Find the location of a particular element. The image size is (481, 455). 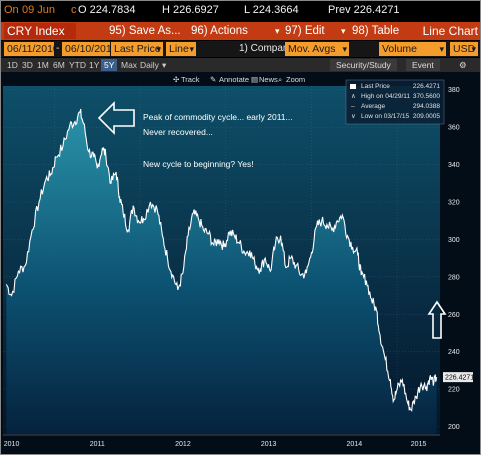

up-arrow-icon is located at coordinates (437, 319).